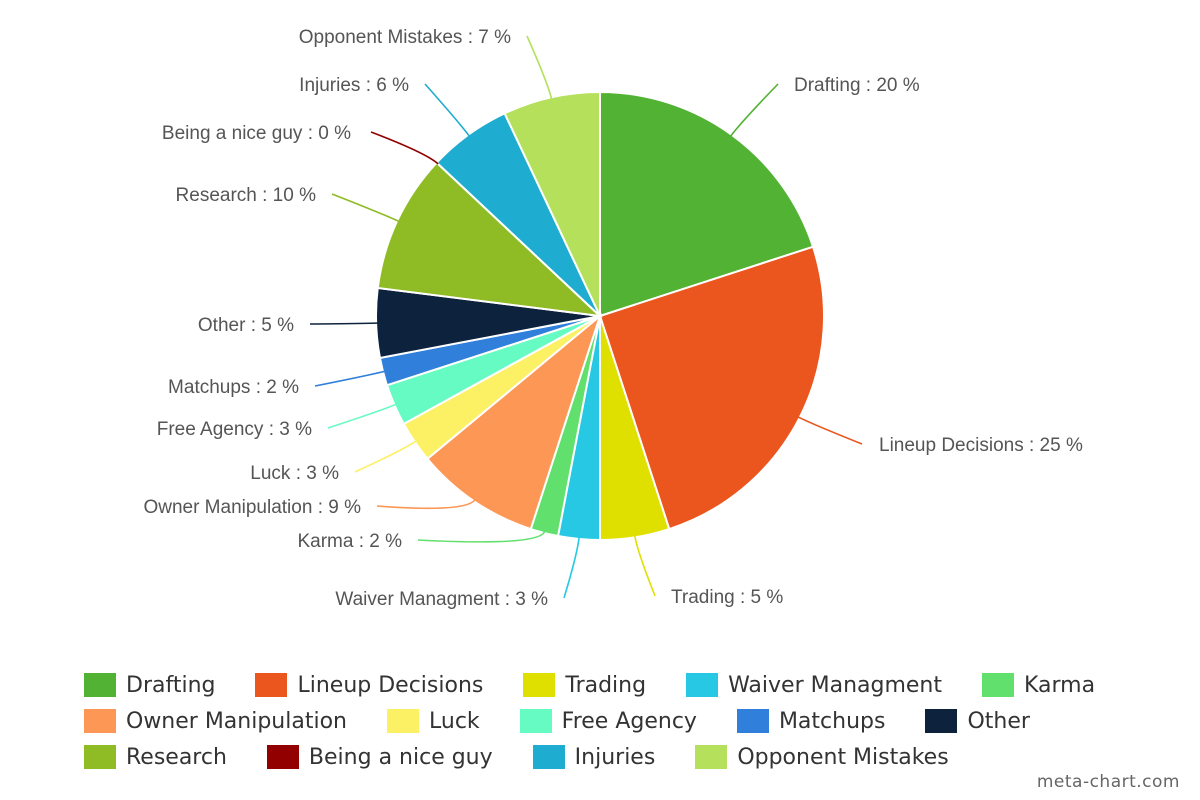 The width and height of the screenshot is (1200, 800). I want to click on slice-label-drafting: Drafting : 20 %, so click(857, 85).